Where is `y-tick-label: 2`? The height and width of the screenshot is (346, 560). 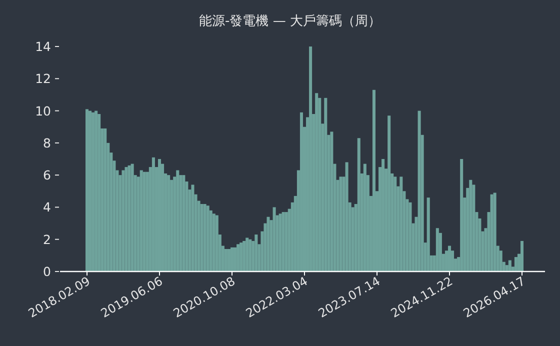 y-tick-label: 2 is located at coordinates (47, 239).